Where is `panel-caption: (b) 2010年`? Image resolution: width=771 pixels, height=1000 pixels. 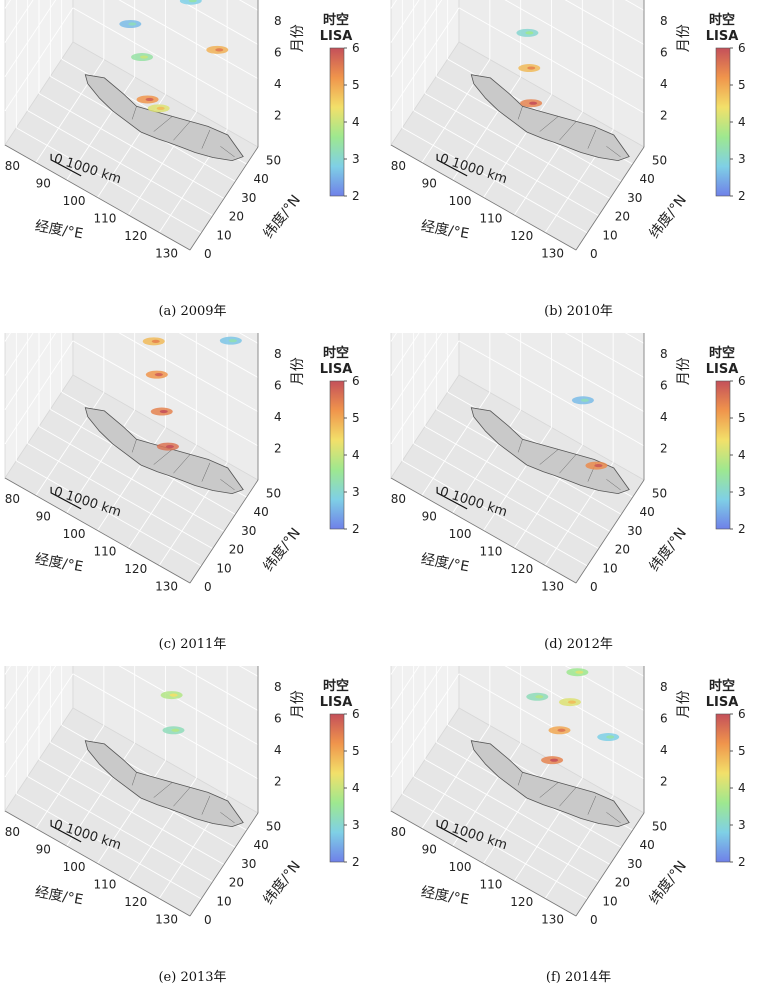 panel-caption: (b) 2010年 is located at coordinates (578, 311).